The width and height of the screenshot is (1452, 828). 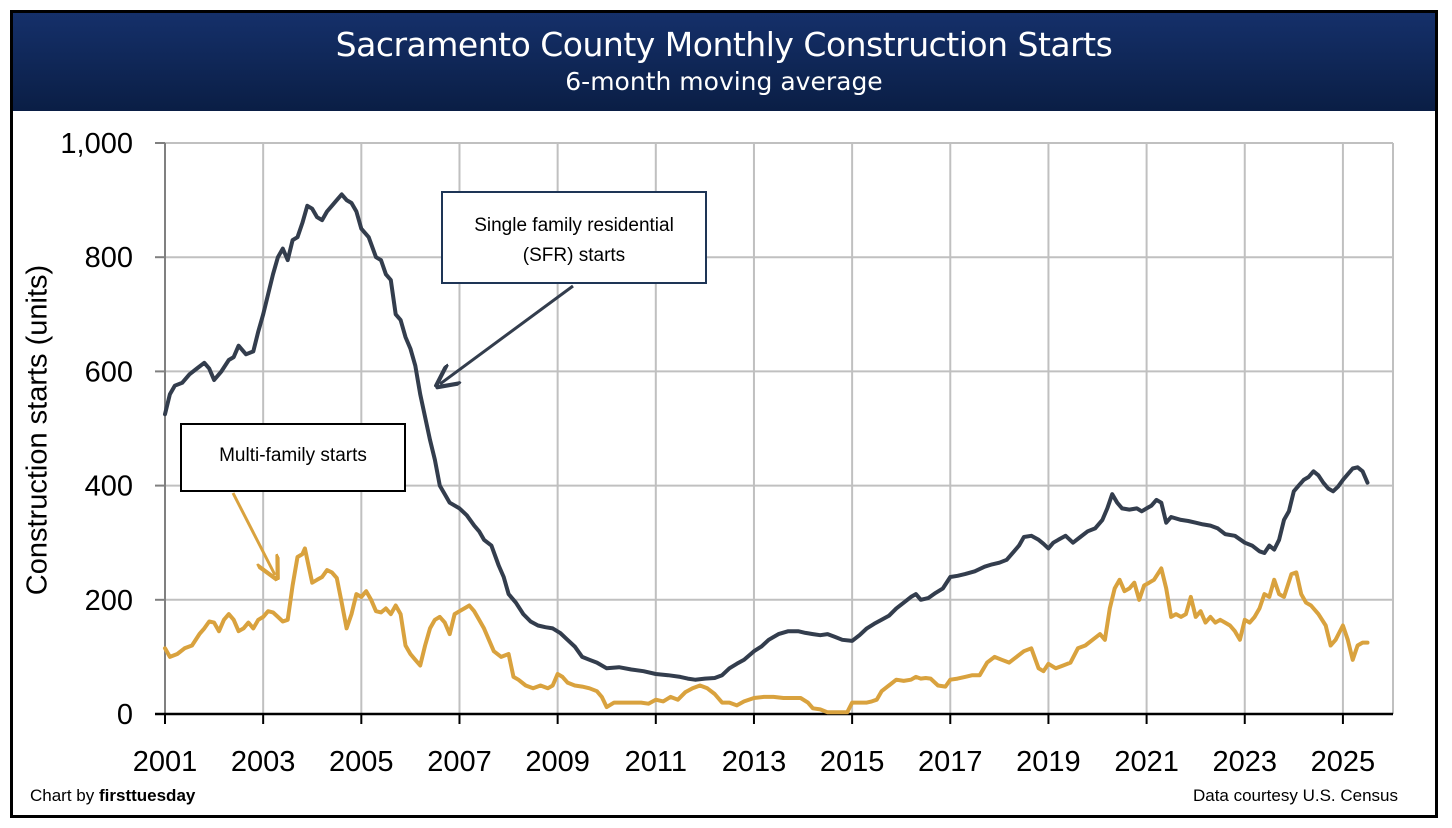 What do you see at coordinates (1048, 762) in the screenshot?
I see `x-tick-label: 2019` at bounding box center [1048, 762].